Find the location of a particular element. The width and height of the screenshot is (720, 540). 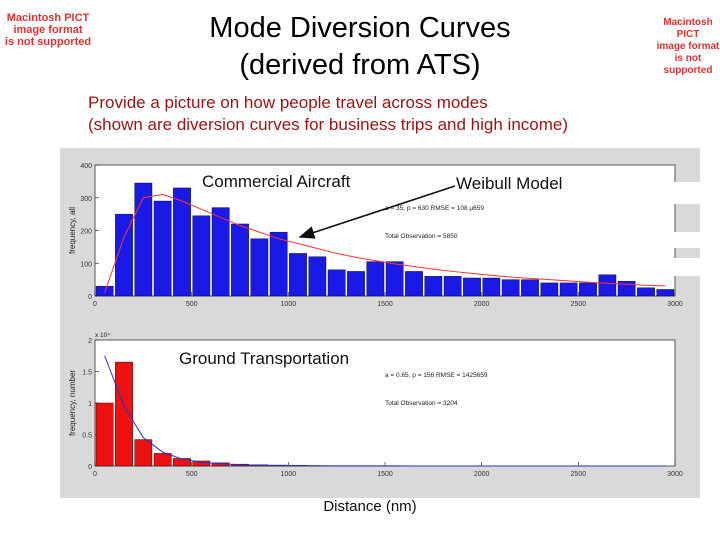

x-tick-label-top: 3000 is located at coordinates (675, 304).